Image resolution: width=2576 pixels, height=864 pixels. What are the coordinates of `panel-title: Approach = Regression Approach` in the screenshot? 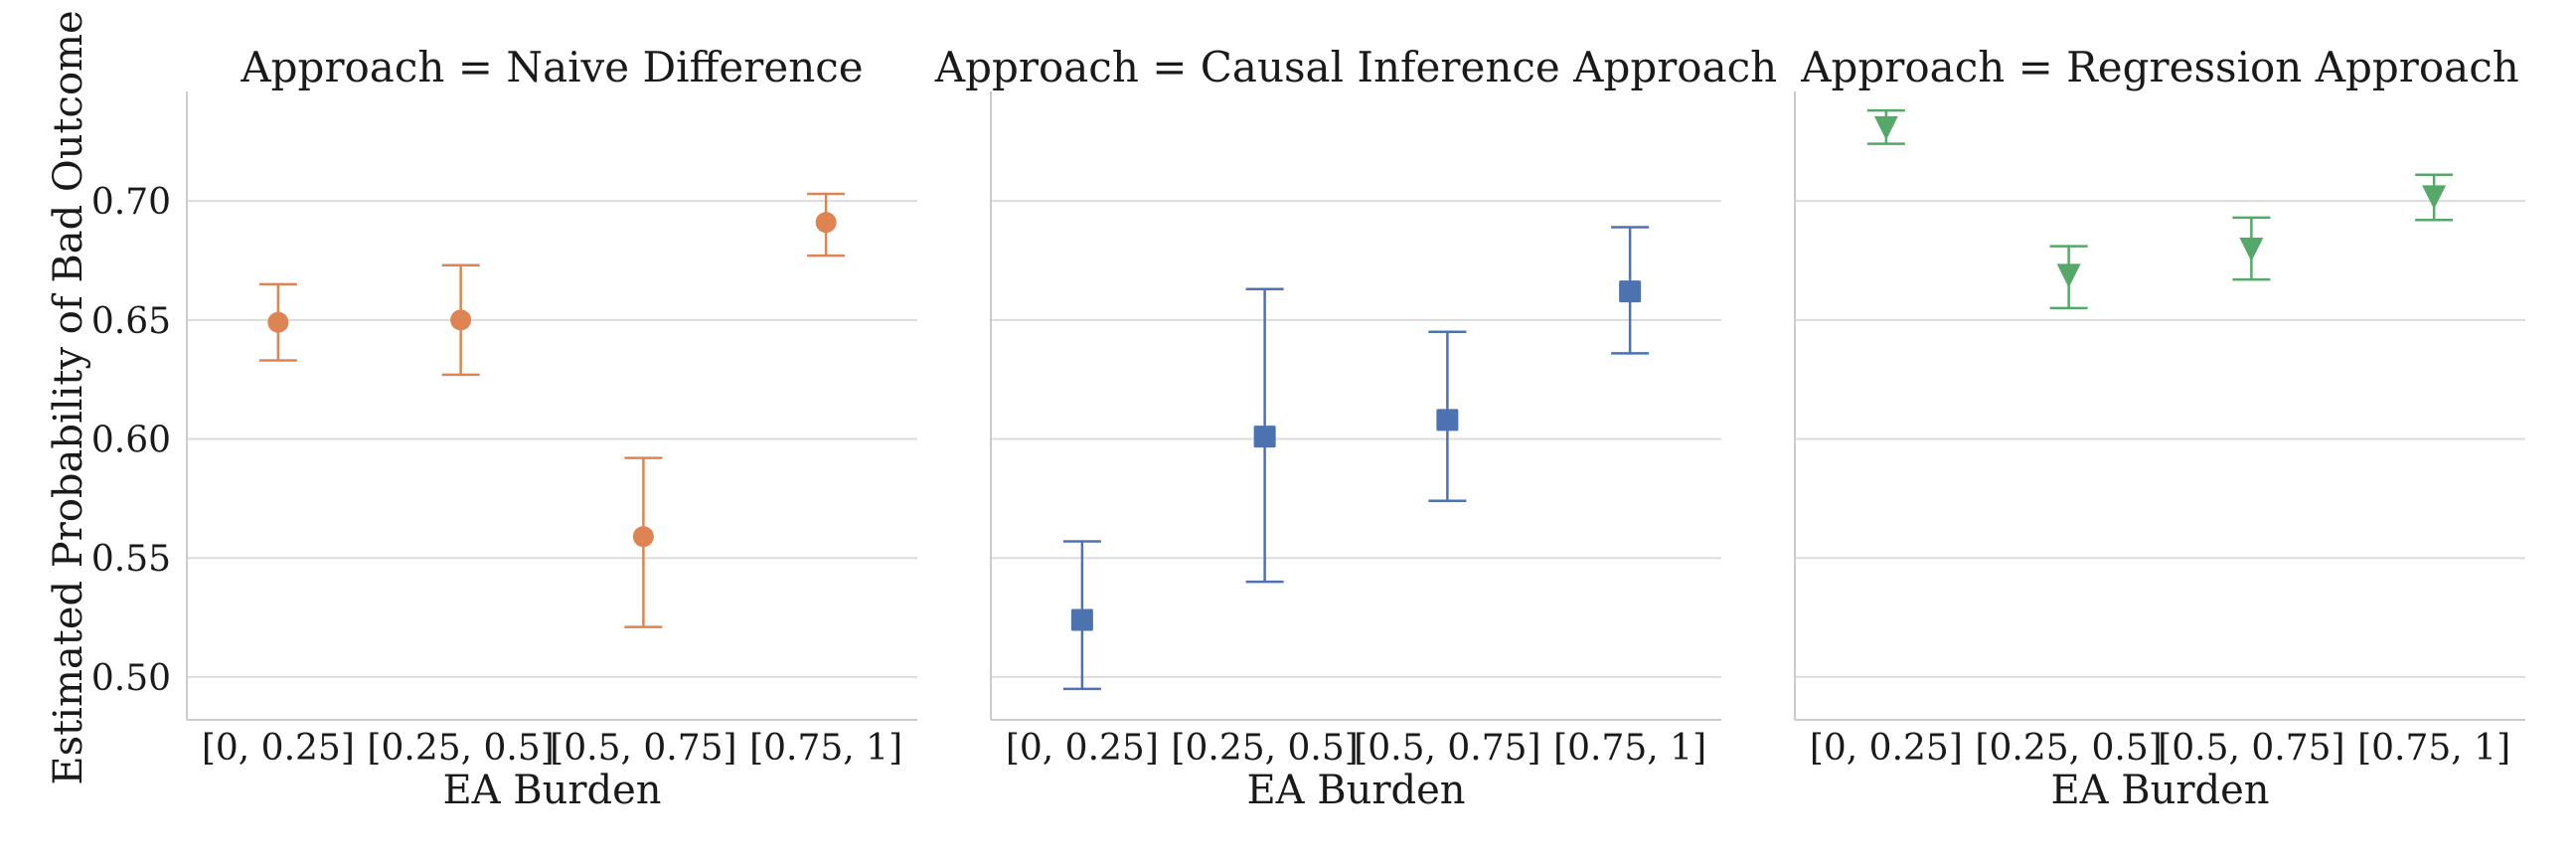 It's located at (2159, 67).